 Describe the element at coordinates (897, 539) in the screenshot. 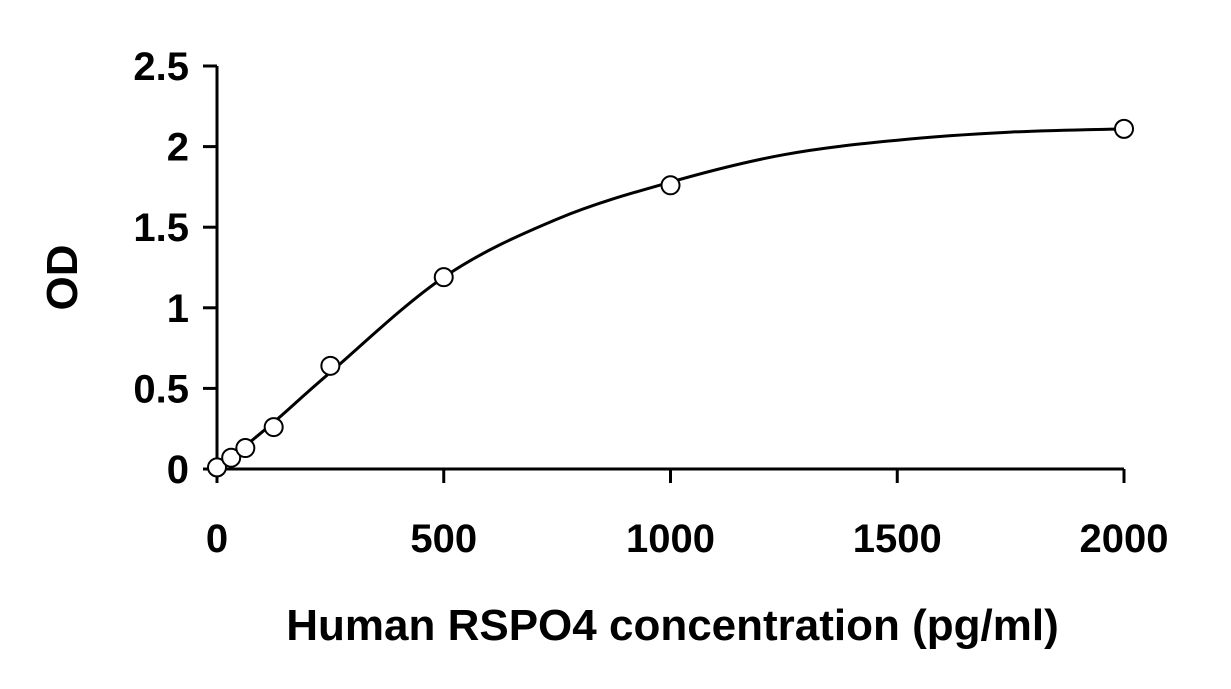

I see `x-tick-label: 1500` at that location.